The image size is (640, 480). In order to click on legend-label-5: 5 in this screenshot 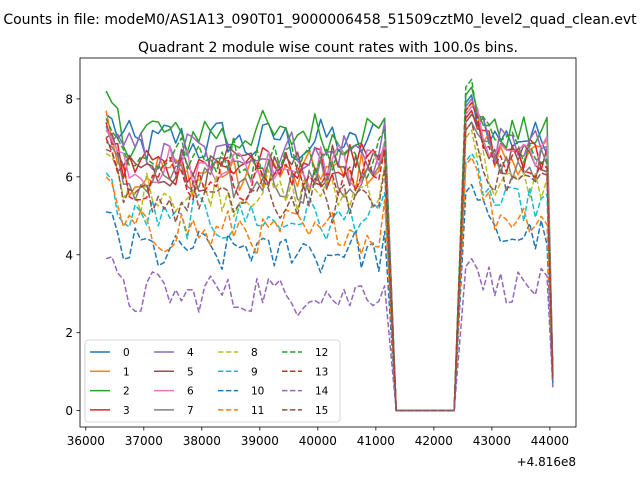, I will do `click(190, 372)`.